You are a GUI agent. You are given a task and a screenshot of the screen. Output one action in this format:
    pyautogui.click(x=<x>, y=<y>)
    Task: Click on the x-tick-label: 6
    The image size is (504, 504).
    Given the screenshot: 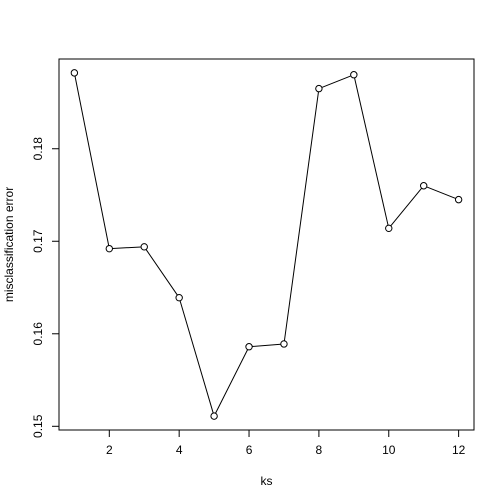 What is the action you would take?
    pyautogui.click(x=249, y=450)
    